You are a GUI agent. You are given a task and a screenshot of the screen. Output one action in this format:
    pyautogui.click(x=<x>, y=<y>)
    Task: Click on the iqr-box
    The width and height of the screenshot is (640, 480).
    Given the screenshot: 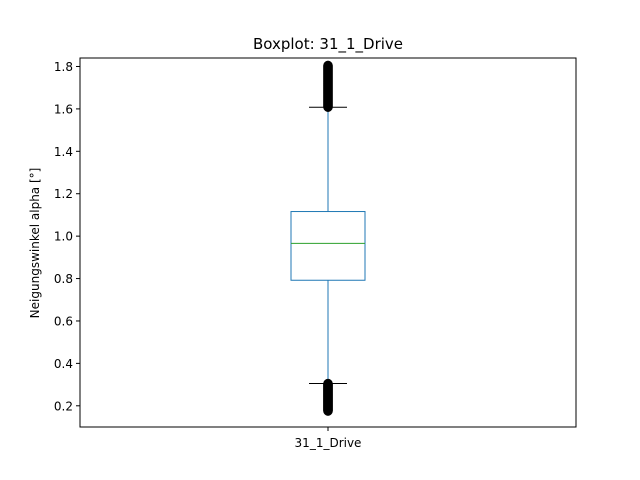 What is the action you would take?
    pyautogui.click(x=328, y=246)
    